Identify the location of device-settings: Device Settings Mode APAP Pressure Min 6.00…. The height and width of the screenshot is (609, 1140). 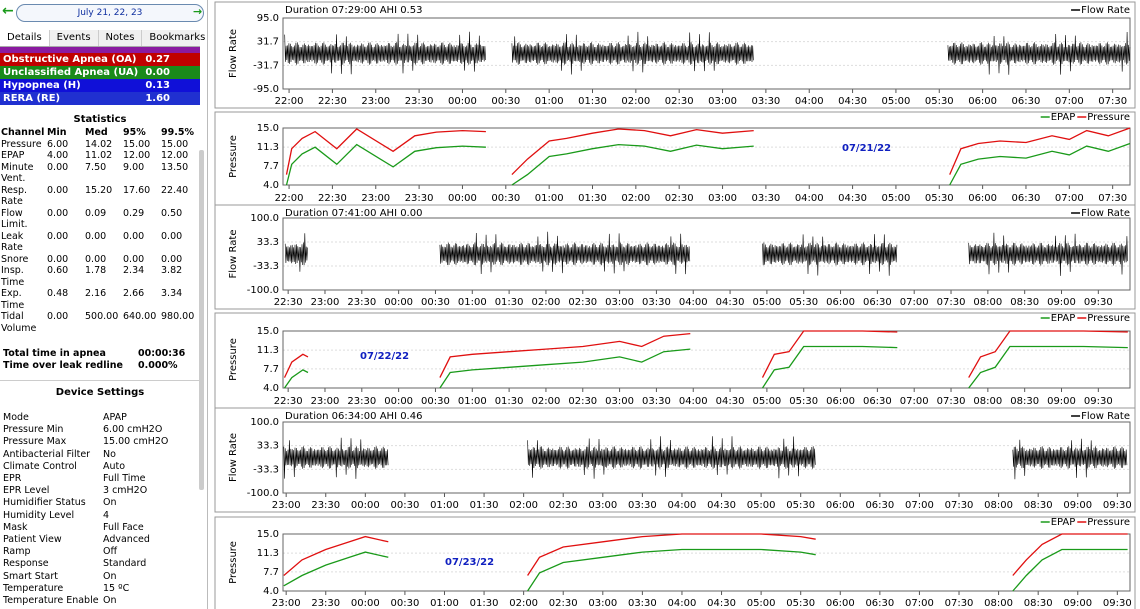
(100, 493).